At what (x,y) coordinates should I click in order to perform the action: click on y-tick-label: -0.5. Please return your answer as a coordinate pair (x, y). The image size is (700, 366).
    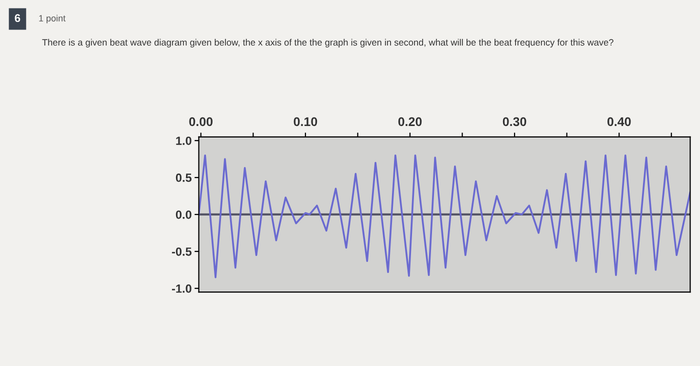
    Looking at the image, I should click on (182, 251).